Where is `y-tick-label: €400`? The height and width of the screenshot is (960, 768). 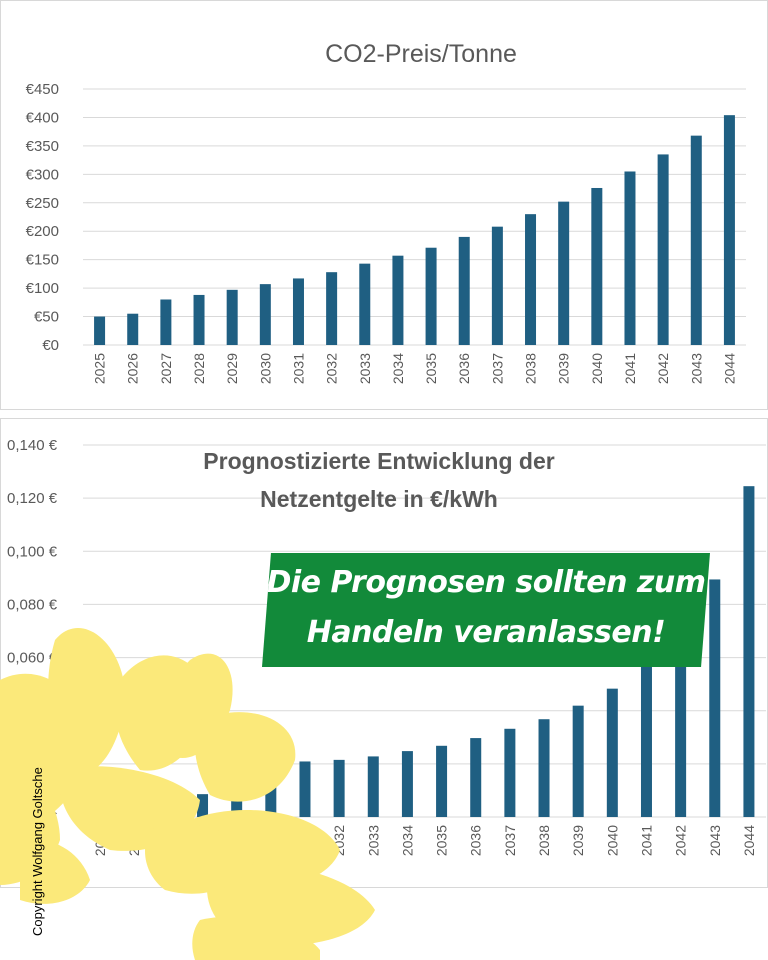 y-tick-label: €400 is located at coordinates (42, 117).